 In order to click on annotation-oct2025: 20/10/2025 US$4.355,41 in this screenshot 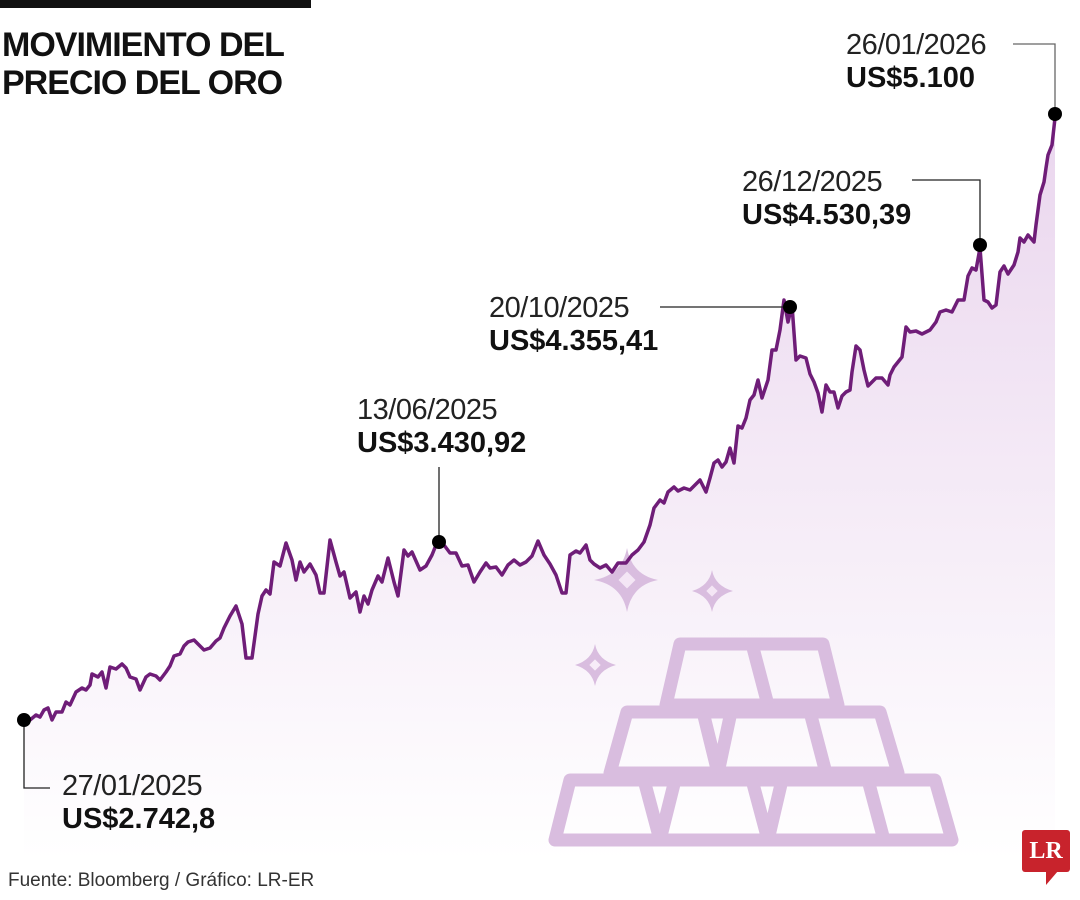, I will do `click(573, 325)`.